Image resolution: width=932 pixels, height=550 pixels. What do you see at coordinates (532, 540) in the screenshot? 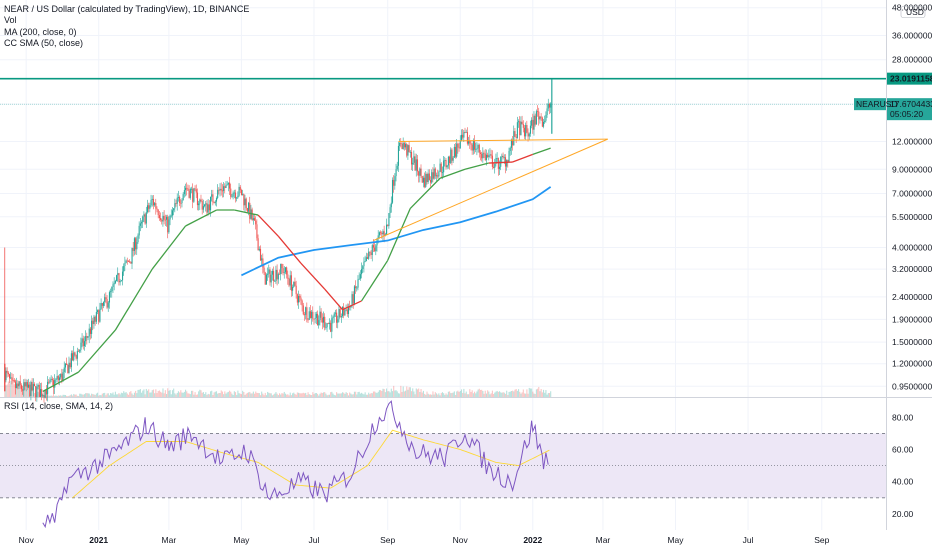
I see `time-tick-label: 2022` at bounding box center [532, 540].